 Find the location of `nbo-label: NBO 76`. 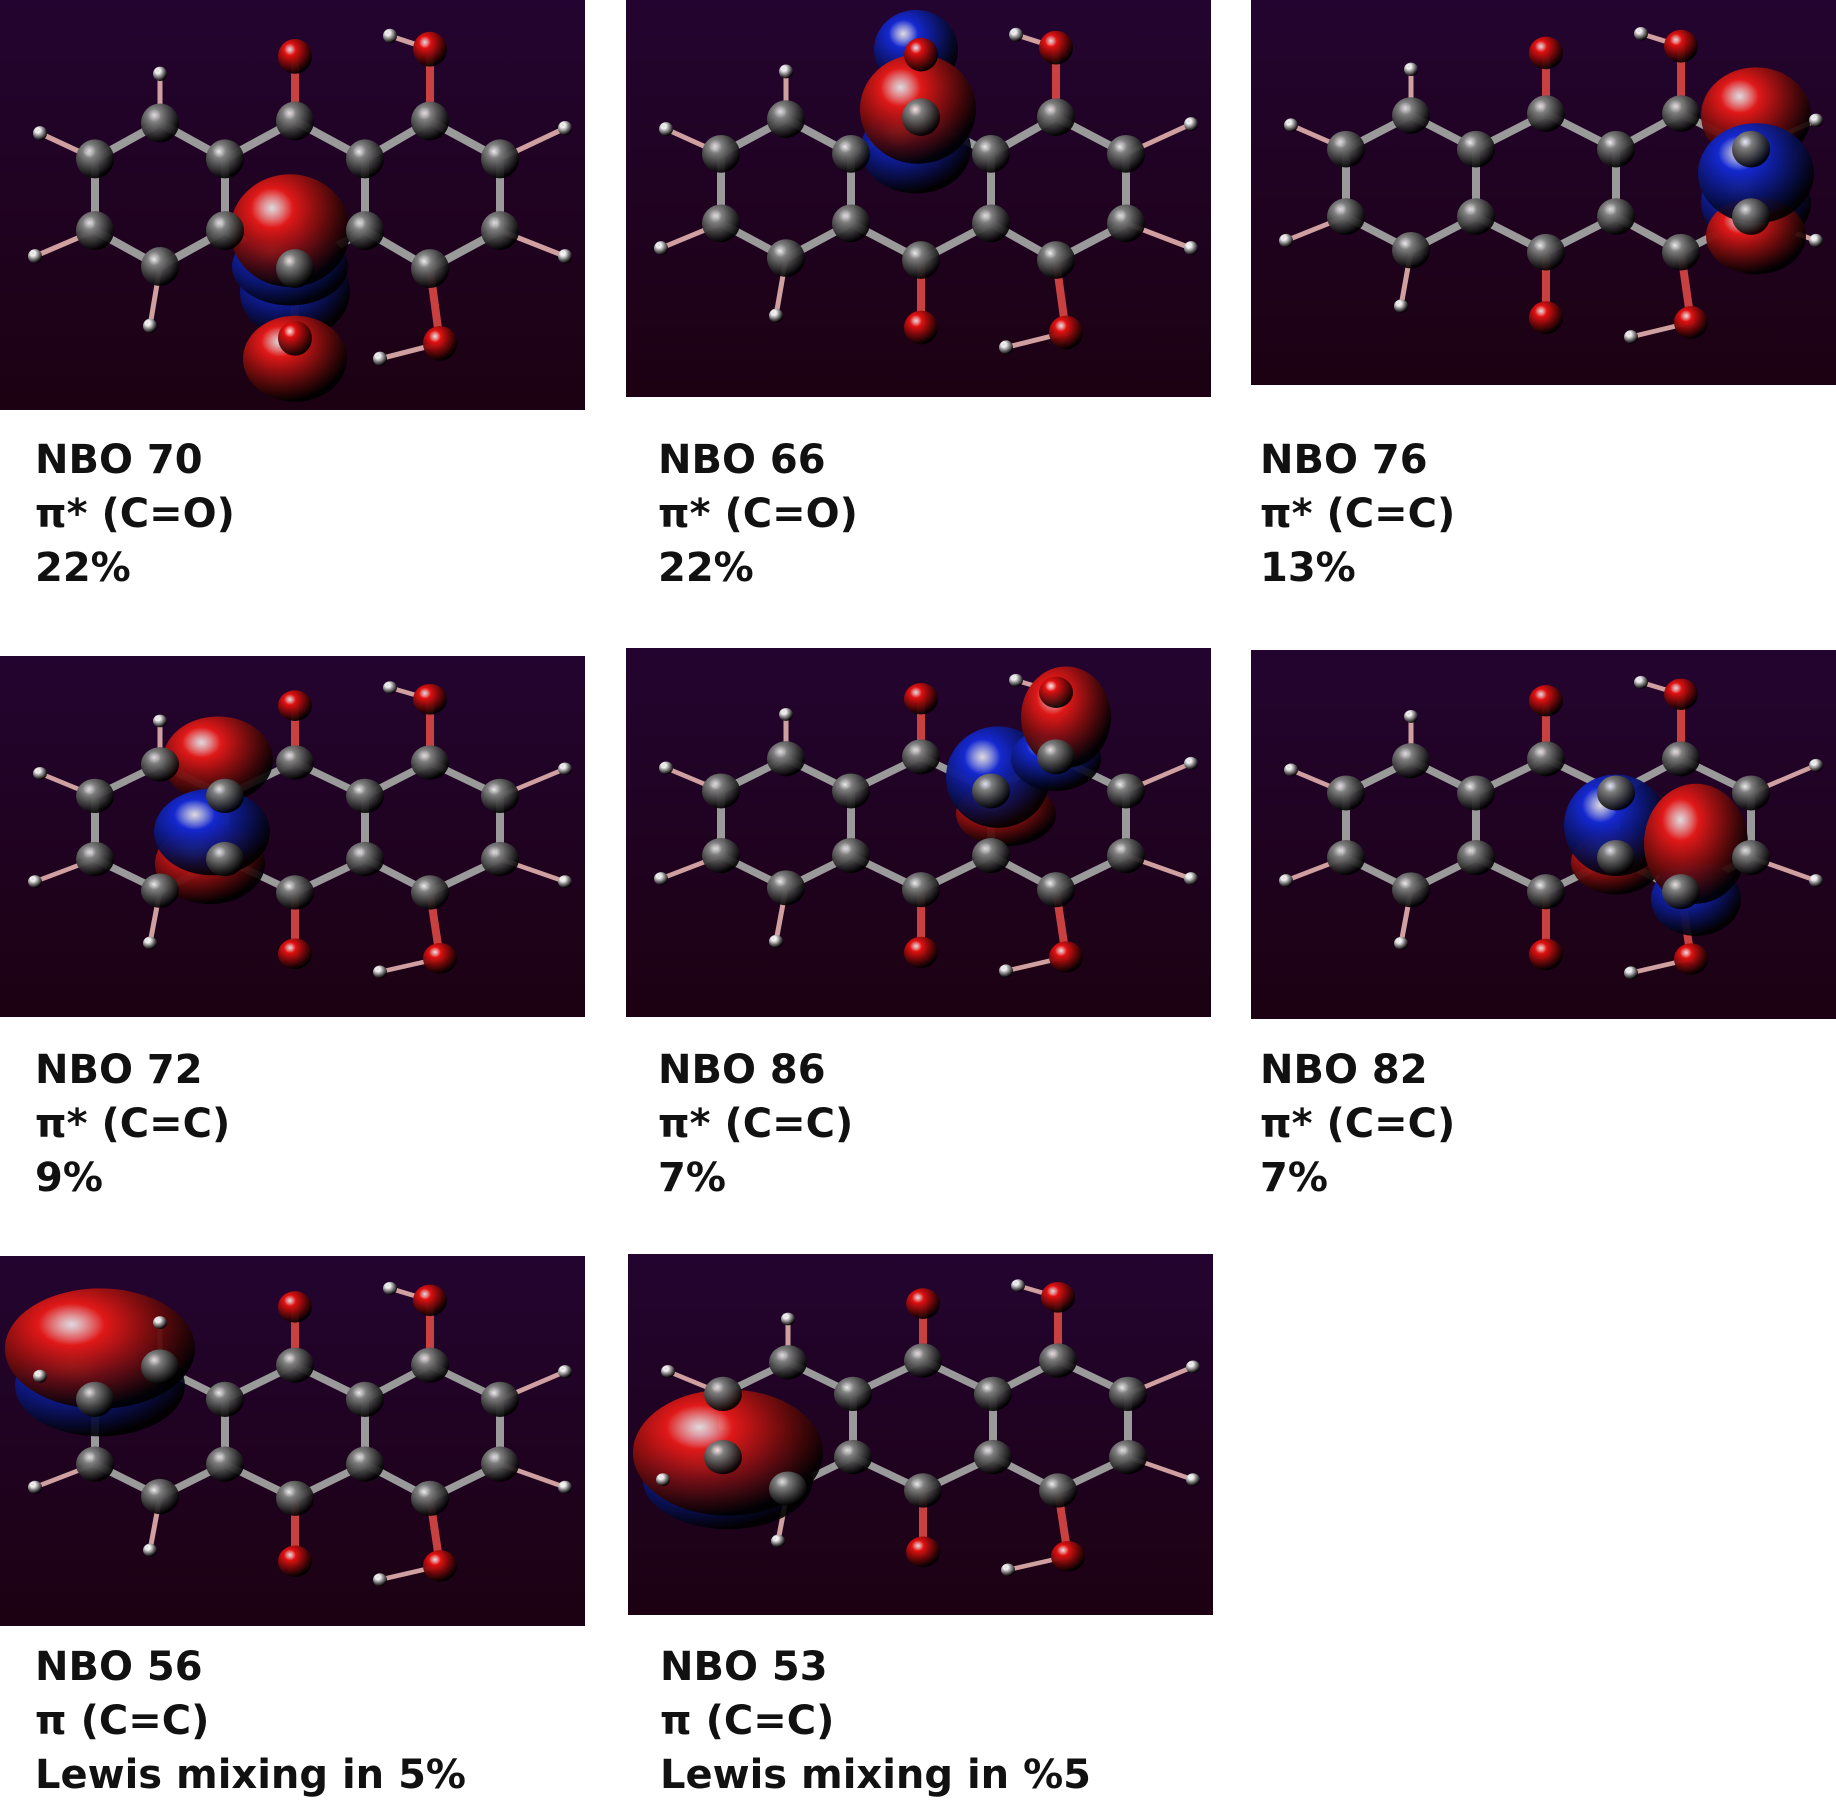

nbo-label: NBO 76 is located at coordinates (1344, 460).